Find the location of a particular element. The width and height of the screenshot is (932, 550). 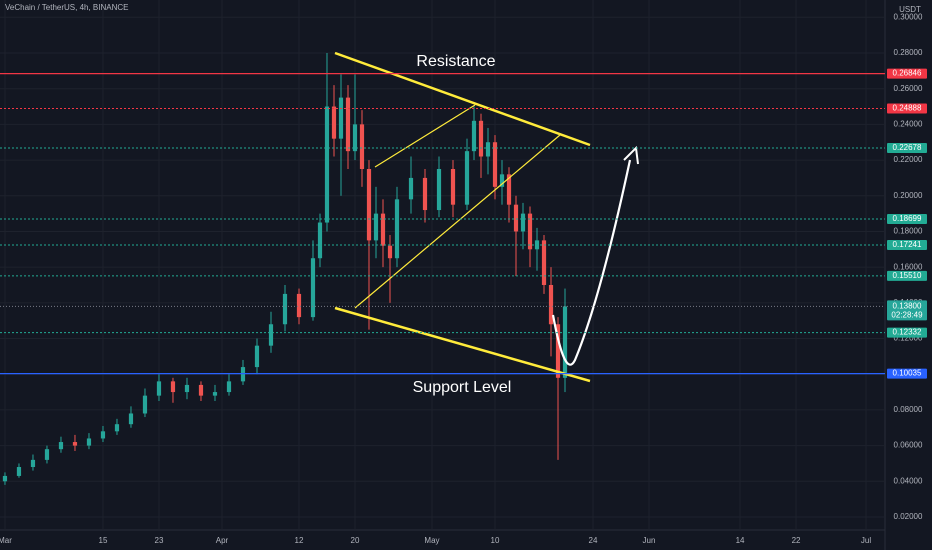

x-tick-label: 12 is located at coordinates (299, 540).